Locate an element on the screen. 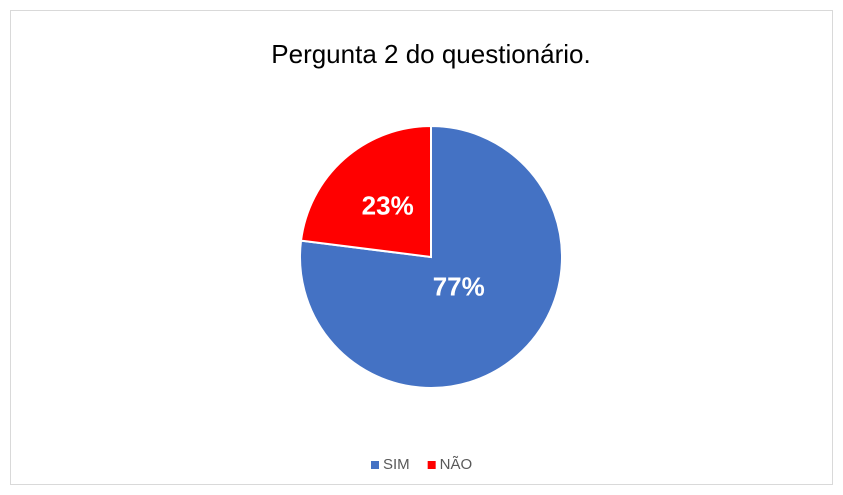 Image resolution: width=843 pixels, height=495 pixels. data-label: 77% is located at coordinates (459, 286).